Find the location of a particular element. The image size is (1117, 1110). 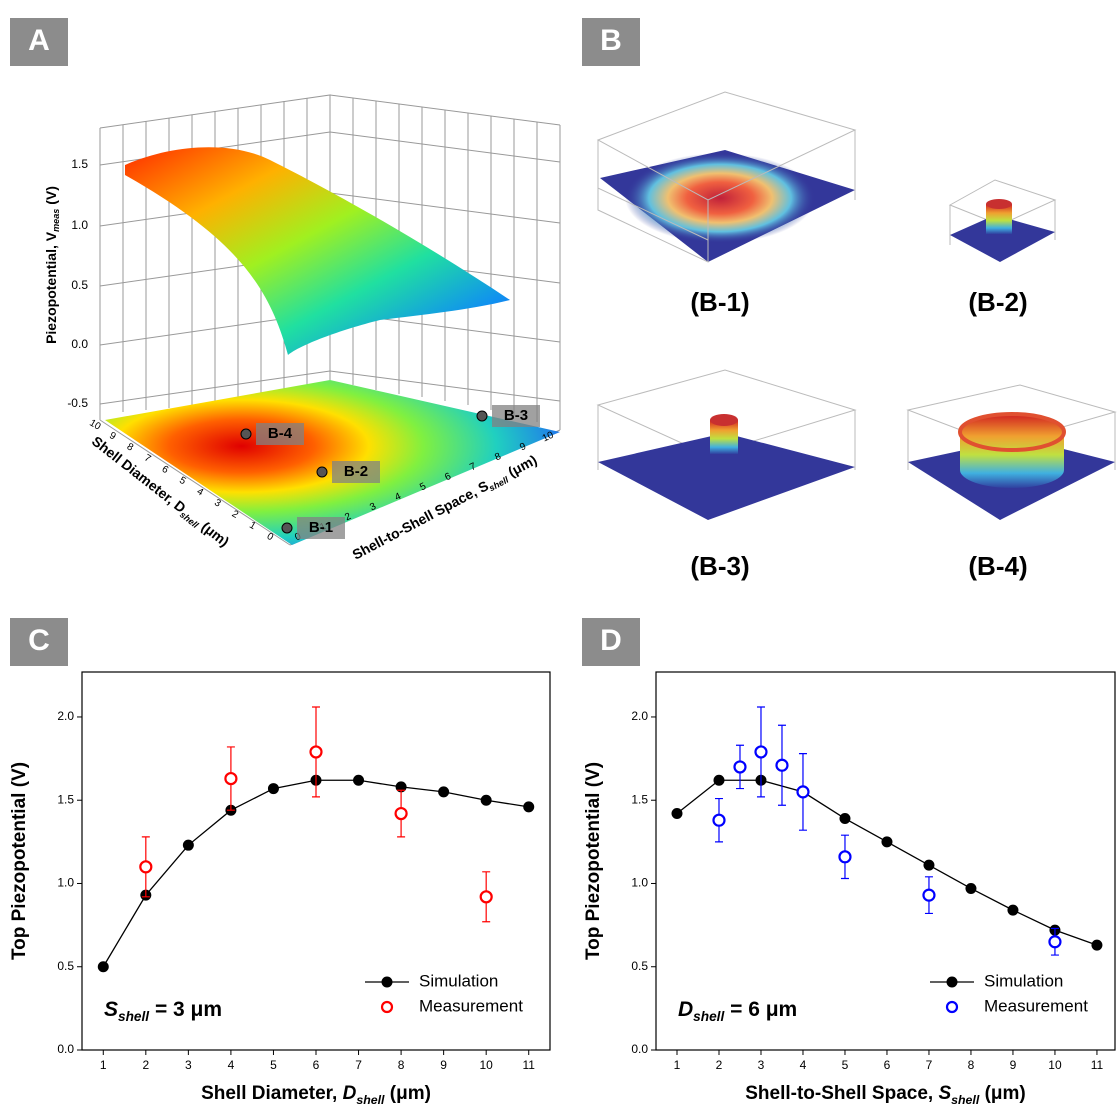

point-label: B-1 is located at coordinates (321, 527).